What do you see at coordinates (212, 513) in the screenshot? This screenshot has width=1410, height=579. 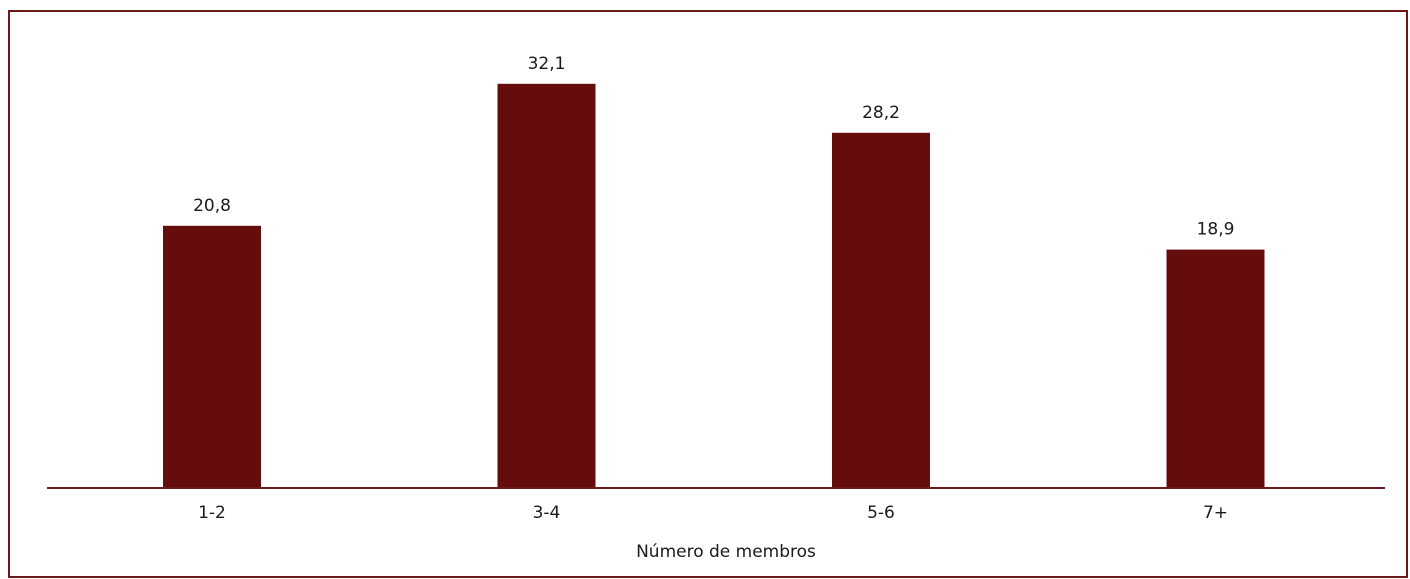 I see `x-tick-label-1-2: 1-2` at bounding box center [212, 513].